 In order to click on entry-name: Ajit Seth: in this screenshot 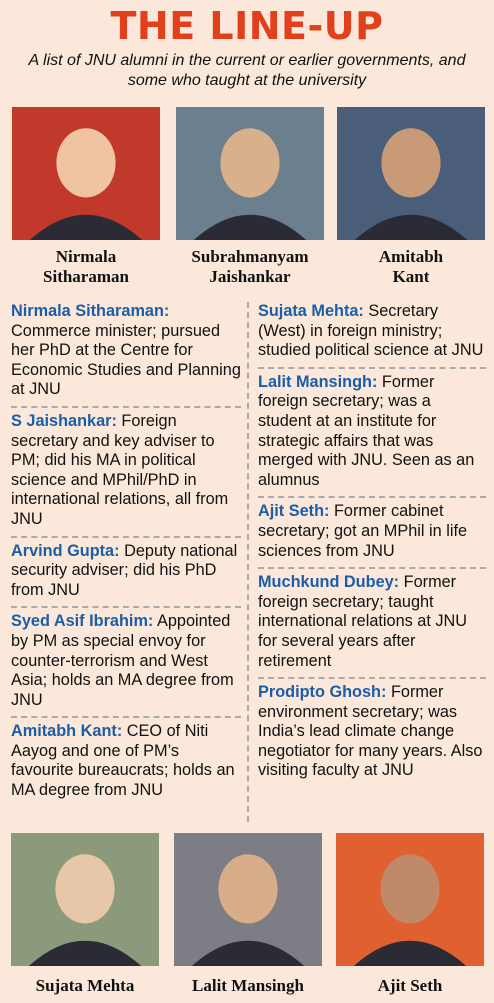, I will do `click(294, 511)`.